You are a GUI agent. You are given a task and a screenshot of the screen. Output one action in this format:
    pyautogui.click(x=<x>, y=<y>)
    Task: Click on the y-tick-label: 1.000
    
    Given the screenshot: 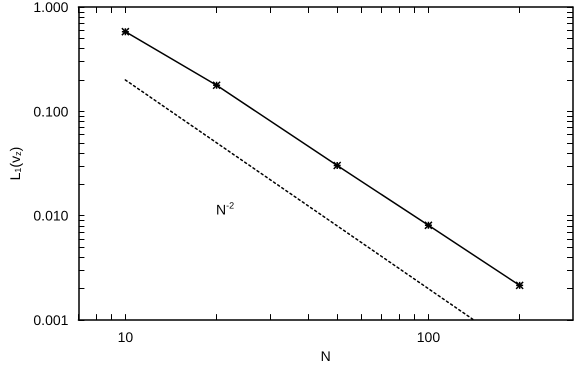 What is the action you would take?
    pyautogui.click(x=51, y=7)
    